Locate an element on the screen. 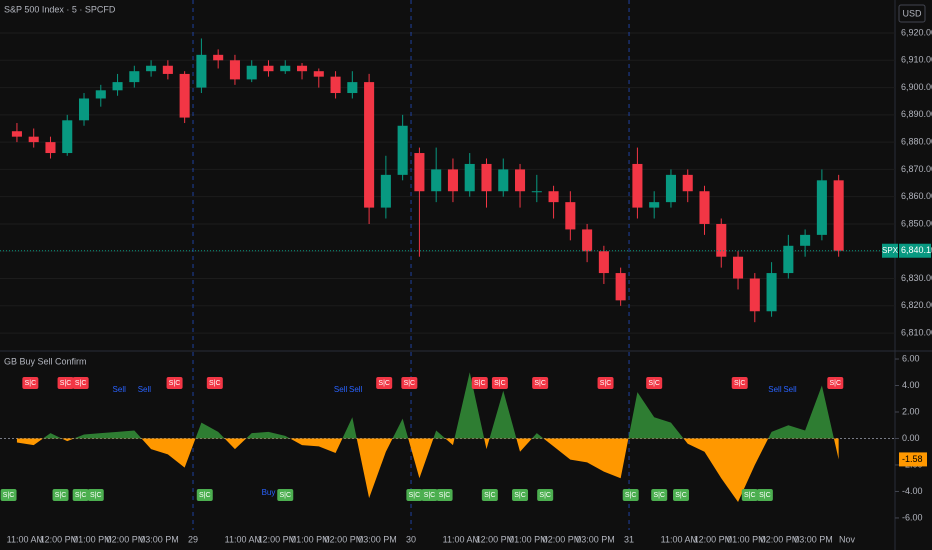 The image size is (932, 550). y-tick-label: 6,880.00 is located at coordinates (916, 142).